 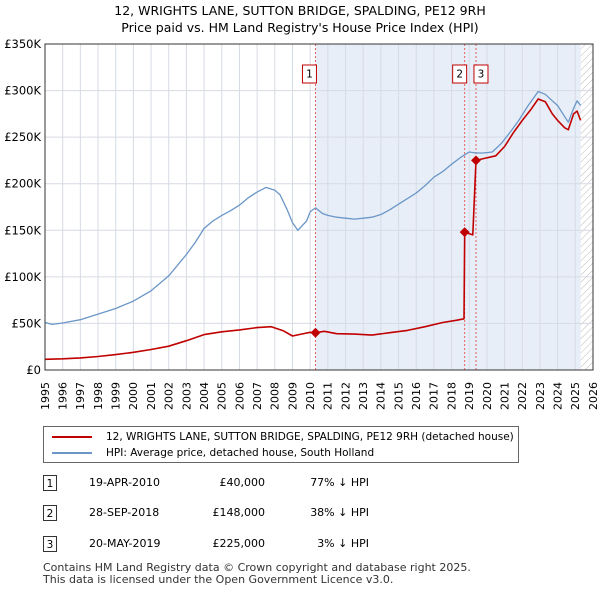 What do you see at coordinates (72, 453) in the screenshot?
I see `hpi-line-swatch` at bounding box center [72, 453].